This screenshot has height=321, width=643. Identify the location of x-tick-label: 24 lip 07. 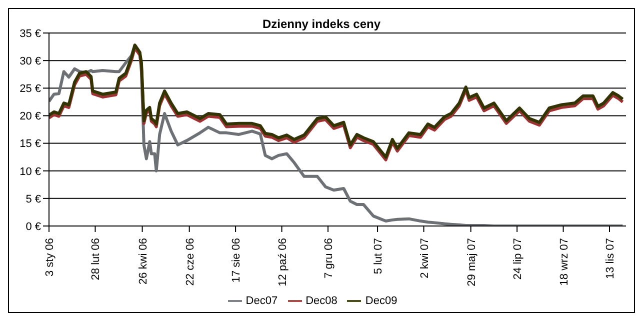
(518, 259).